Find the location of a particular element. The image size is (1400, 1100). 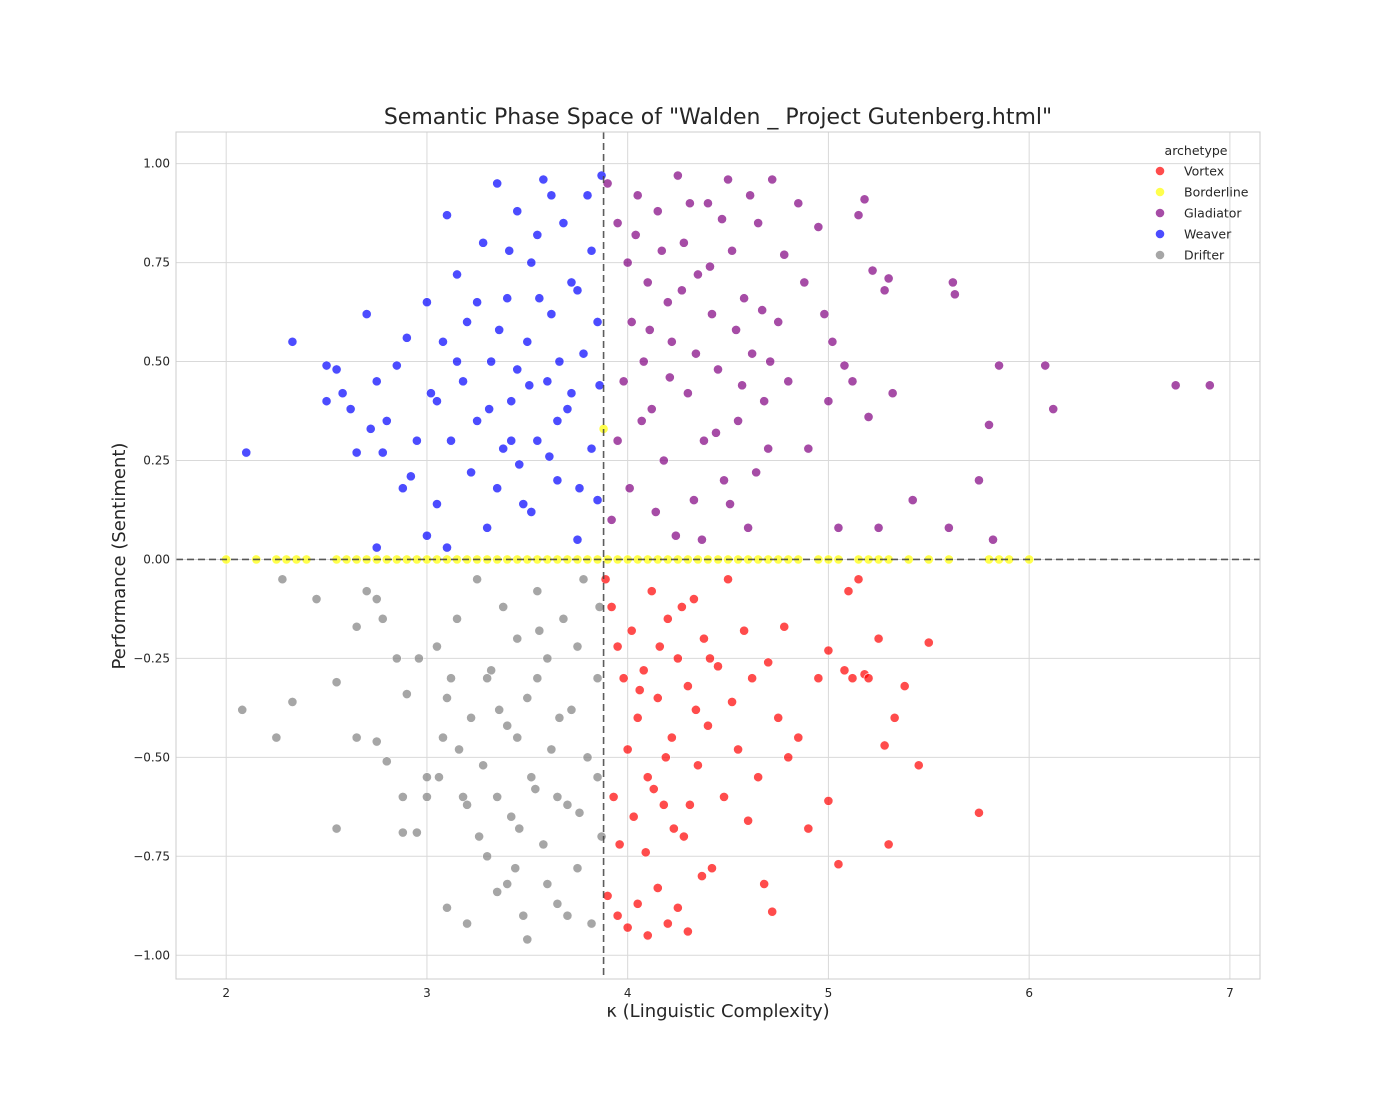

y-tick-label: 0.00 is located at coordinates (156, 559).